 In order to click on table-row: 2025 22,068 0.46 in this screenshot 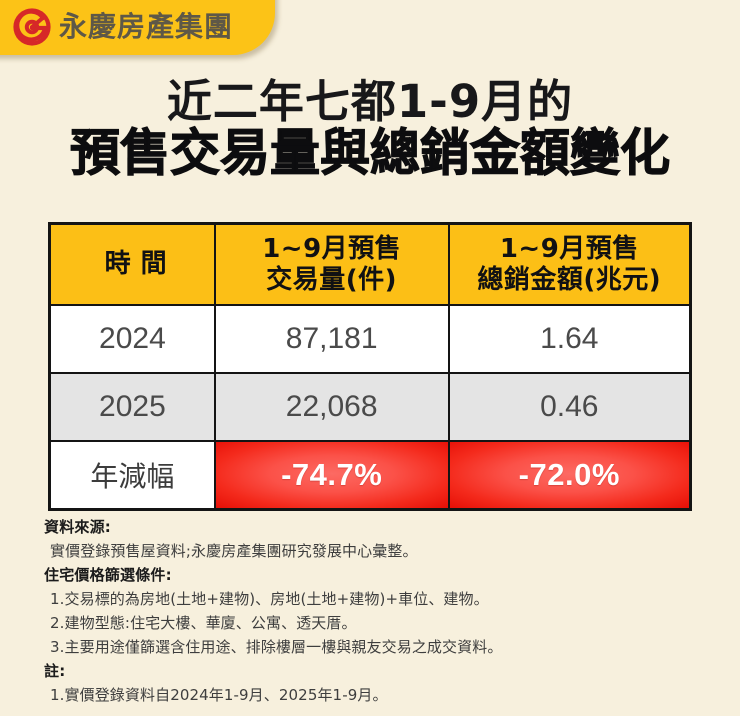, I will do `click(370, 407)`.